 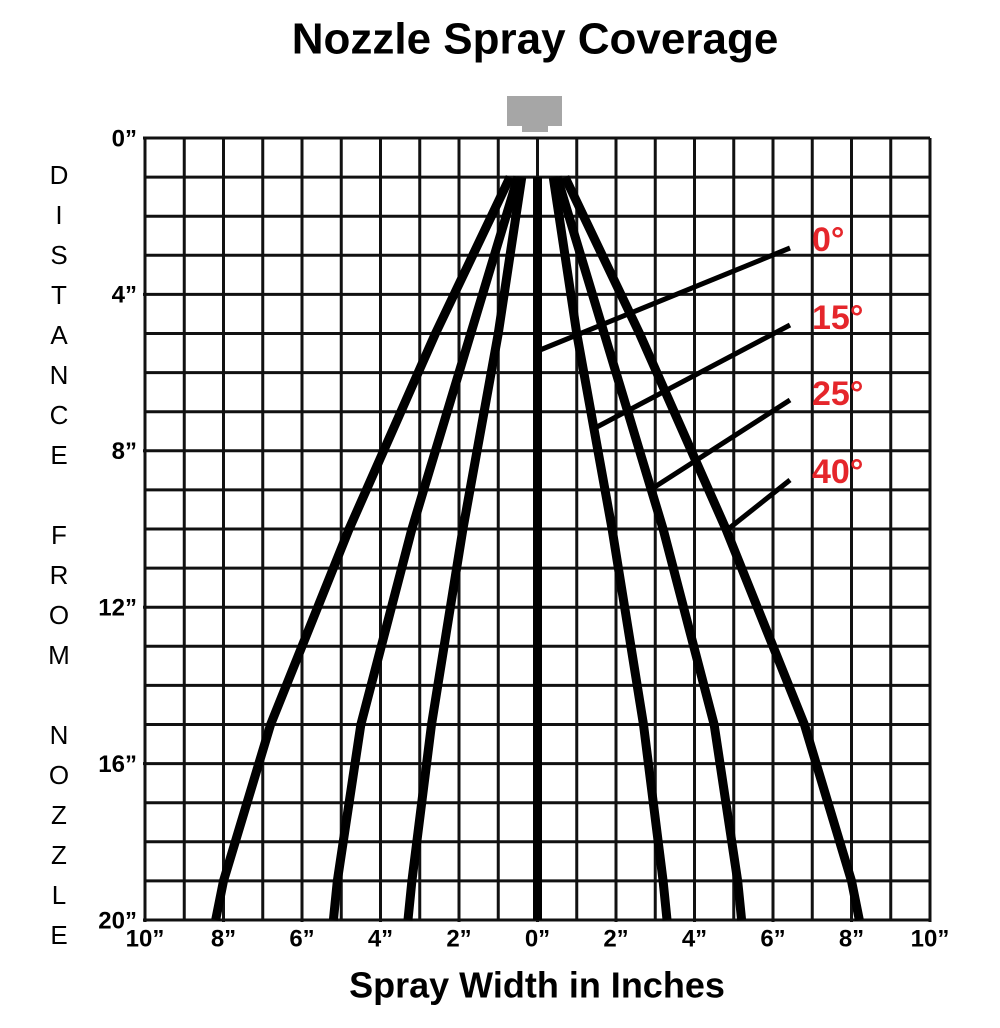 I want to click on angle-label: 0°, so click(x=828, y=240).